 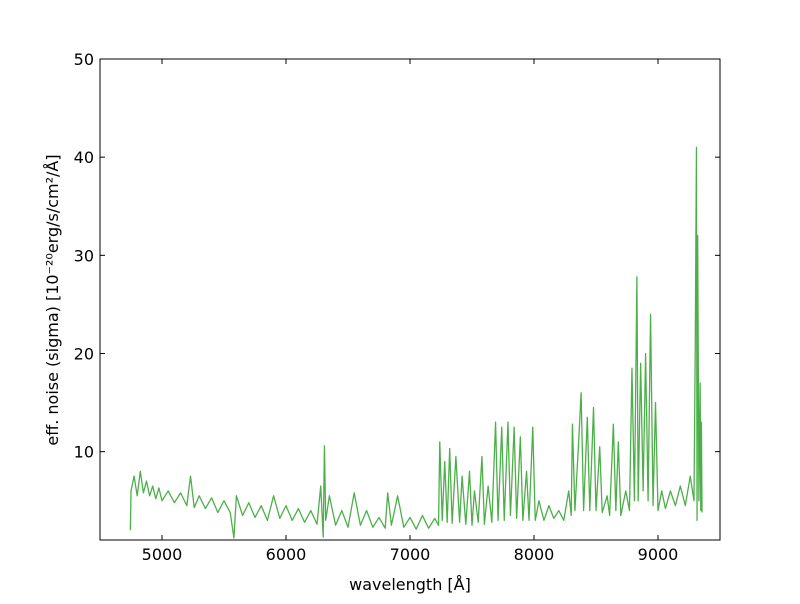 What do you see at coordinates (84, 452) in the screenshot?
I see `y-tick-label: 10` at bounding box center [84, 452].